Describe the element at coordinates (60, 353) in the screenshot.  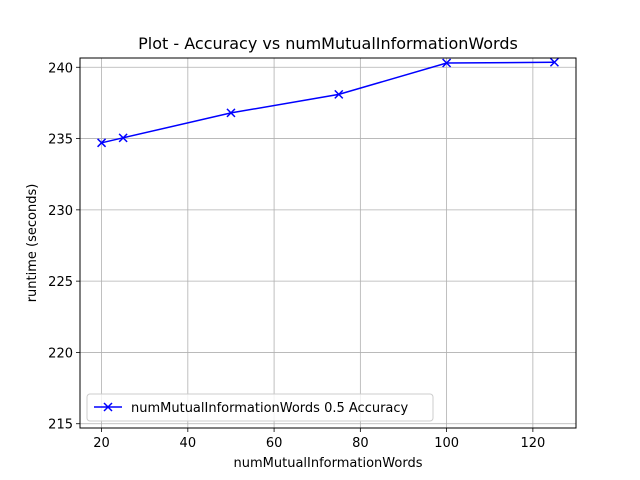
I see `y-tick-label: 220` at that location.